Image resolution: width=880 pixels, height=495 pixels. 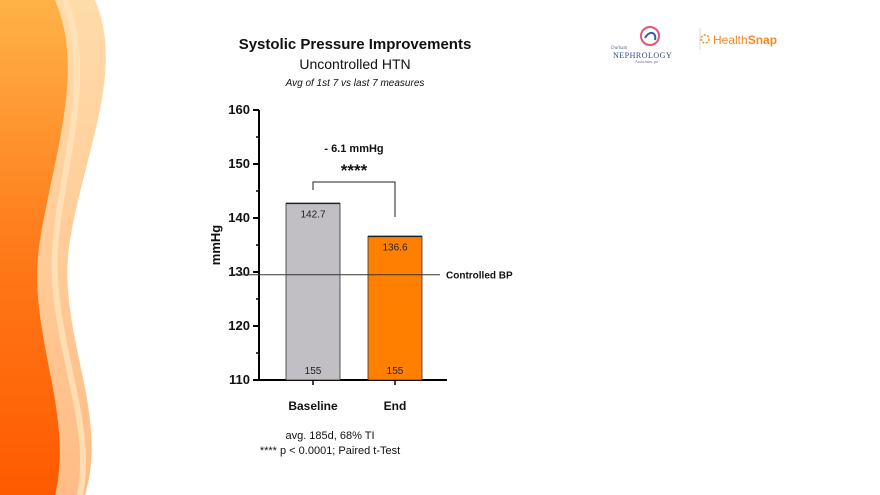 What do you see at coordinates (353, 149) in the screenshot?
I see `difference-label: - 6.1 mmHg` at bounding box center [353, 149].